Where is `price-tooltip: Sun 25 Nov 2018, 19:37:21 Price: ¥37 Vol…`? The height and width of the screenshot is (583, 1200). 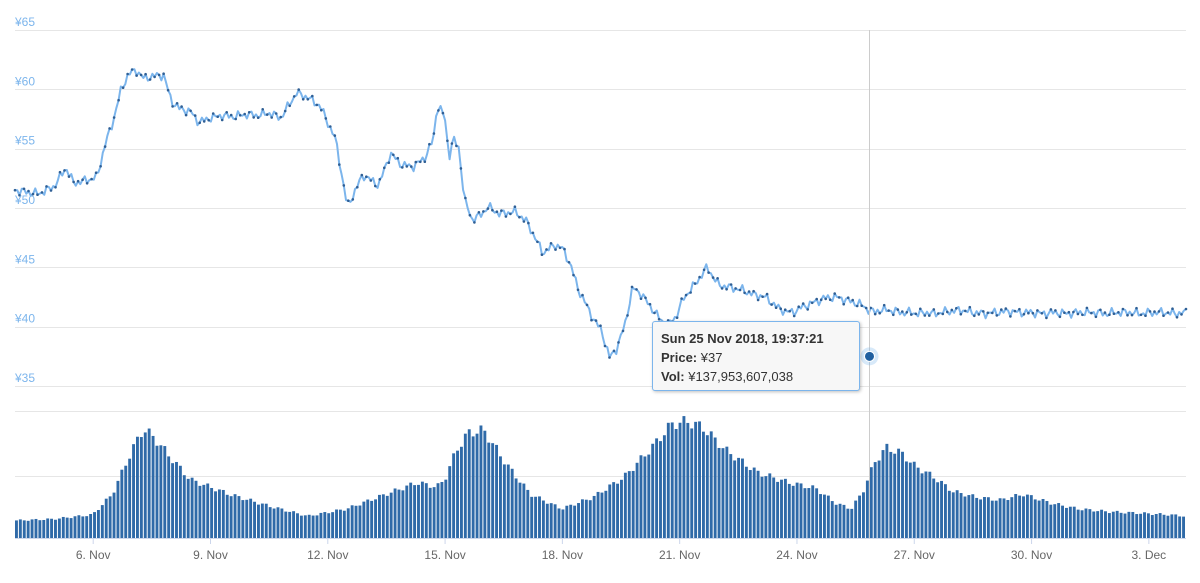 price-tooltip: Sun 25 Nov 2018, 19:37:21 Price: ¥37 Vol… is located at coordinates (756, 356).